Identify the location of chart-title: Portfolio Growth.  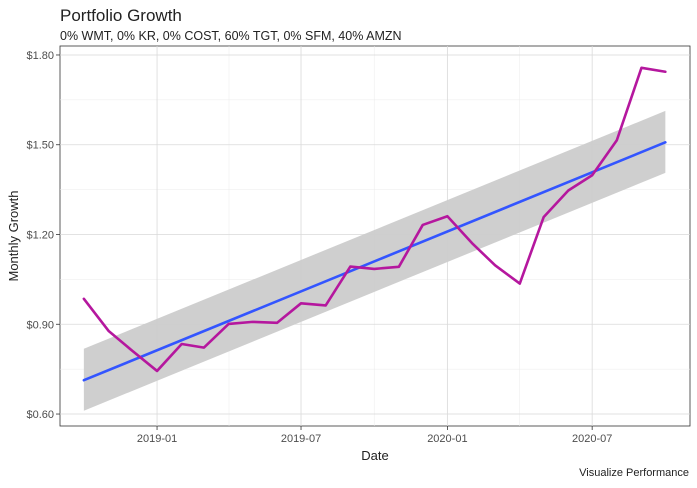
(121, 15).